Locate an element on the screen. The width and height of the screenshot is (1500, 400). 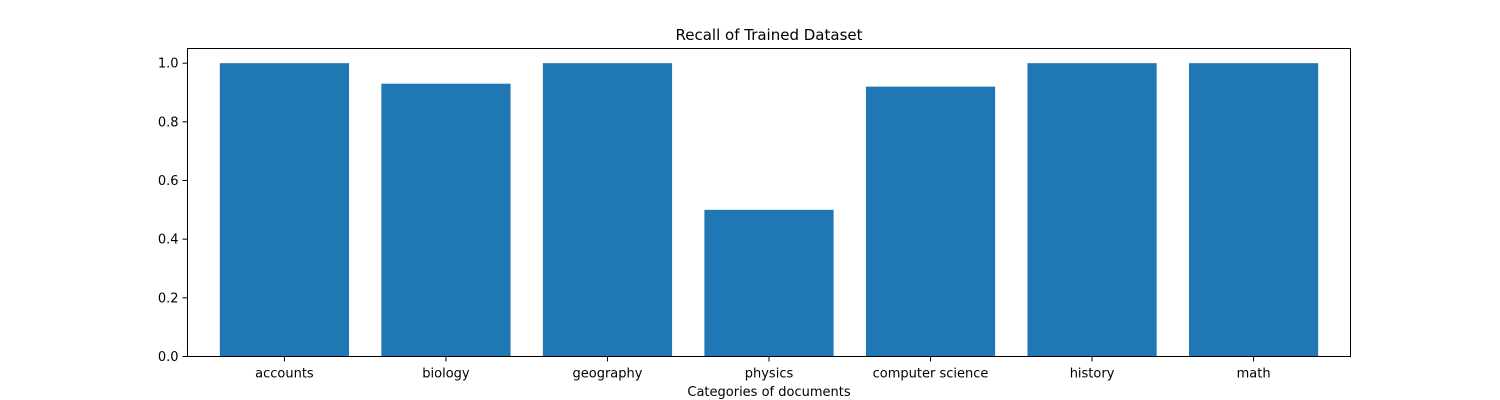
chart-title: Recall of Trained Dataset is located at coordinates (769, 35).